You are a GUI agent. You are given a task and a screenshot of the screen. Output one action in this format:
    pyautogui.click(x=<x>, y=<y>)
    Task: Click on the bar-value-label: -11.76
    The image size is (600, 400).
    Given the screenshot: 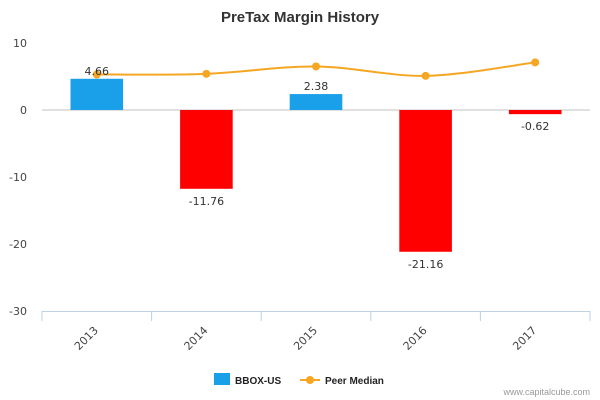 What is the action you would take?
    pyautogui.click(x=206, y=201)
    